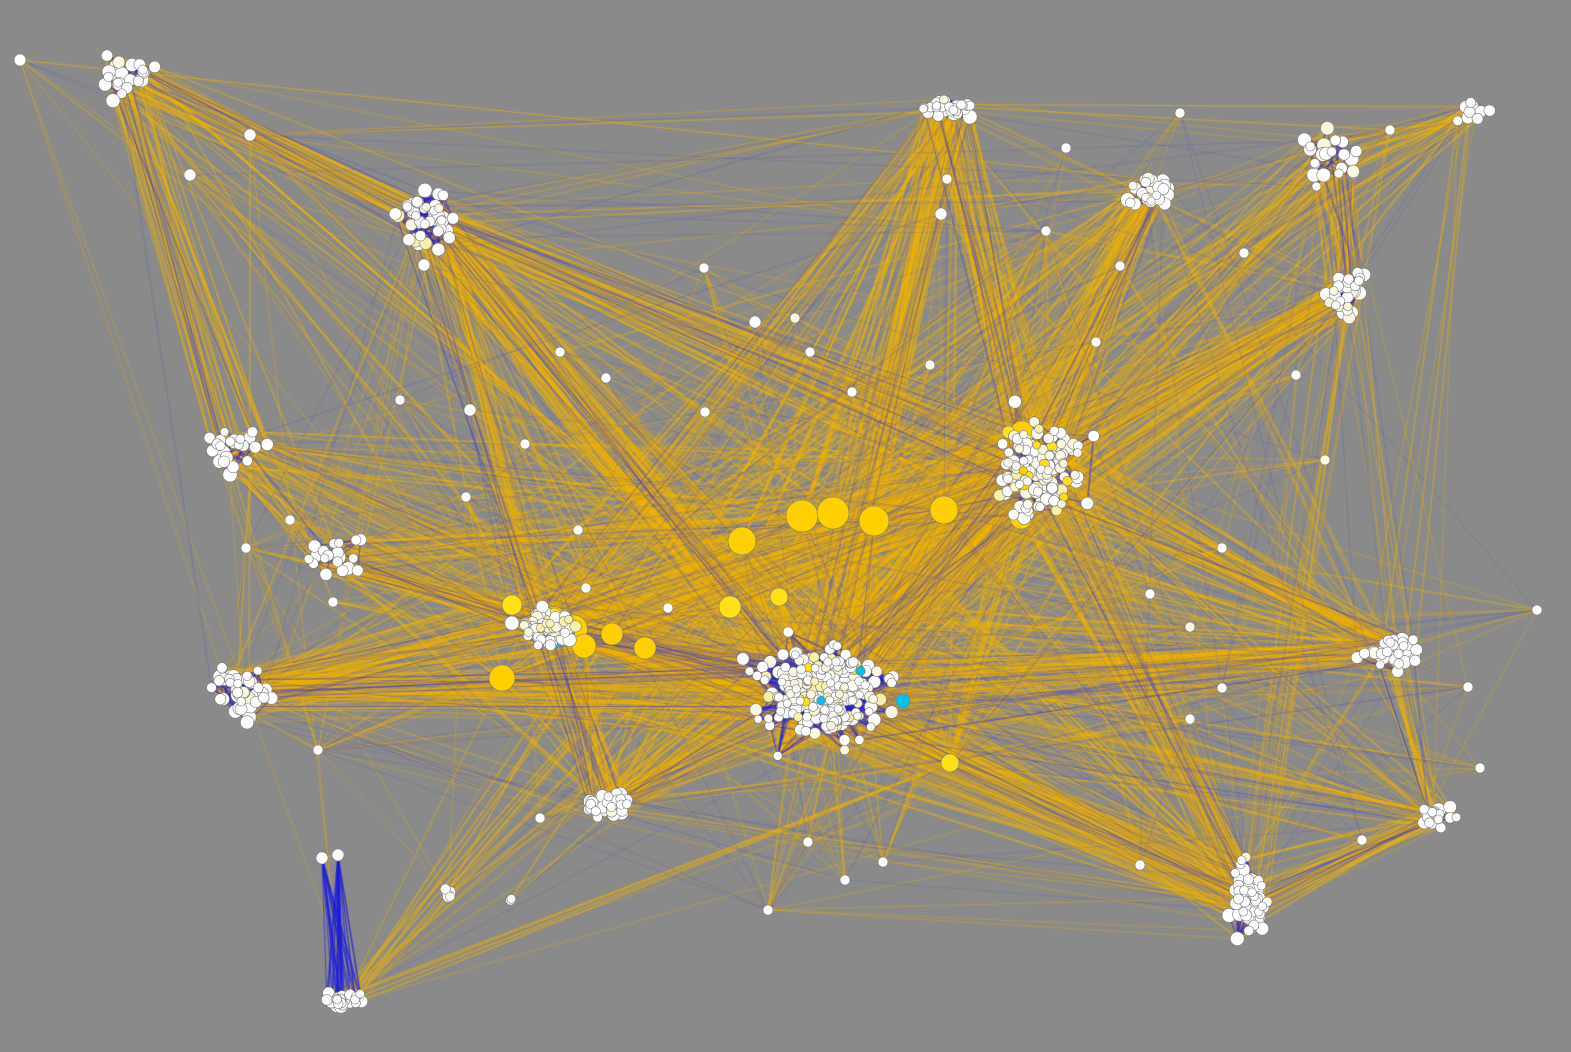 The width and height of the screenshot is (1571, 1052). Describe the element at coordinates (903, 701) in the screenshot. I see `graph-node-highlighted` at that location.